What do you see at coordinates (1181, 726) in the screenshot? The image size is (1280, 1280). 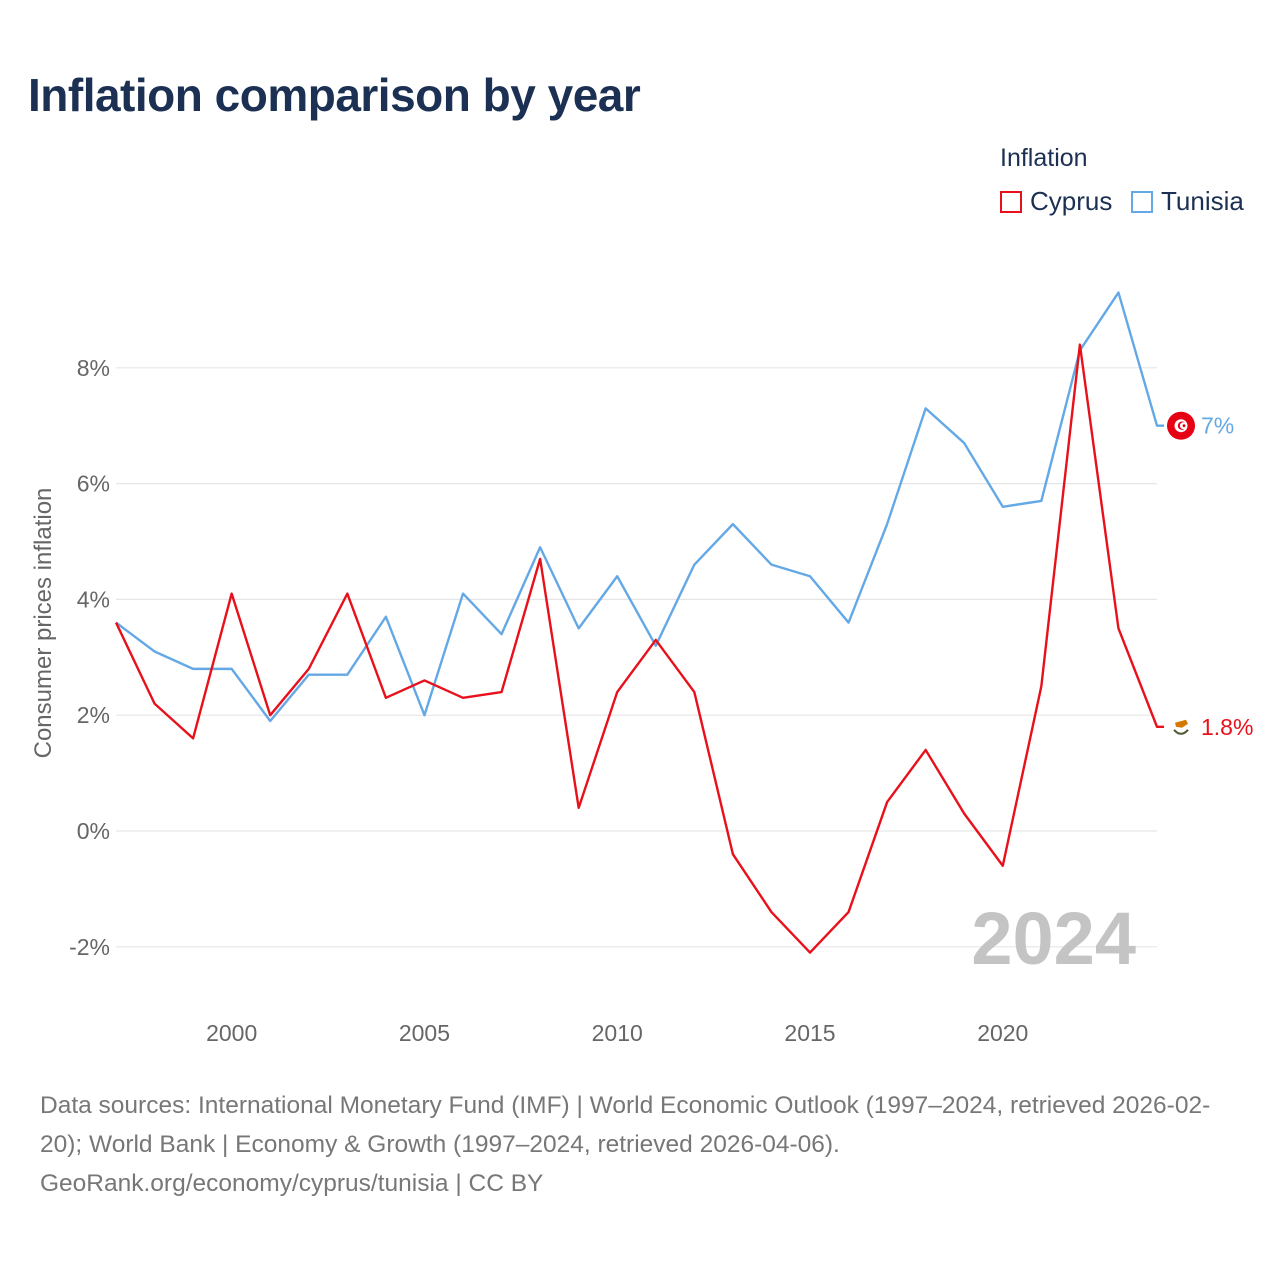 I see `cyprus-flag-icon` at bounding box center [1181, 726].